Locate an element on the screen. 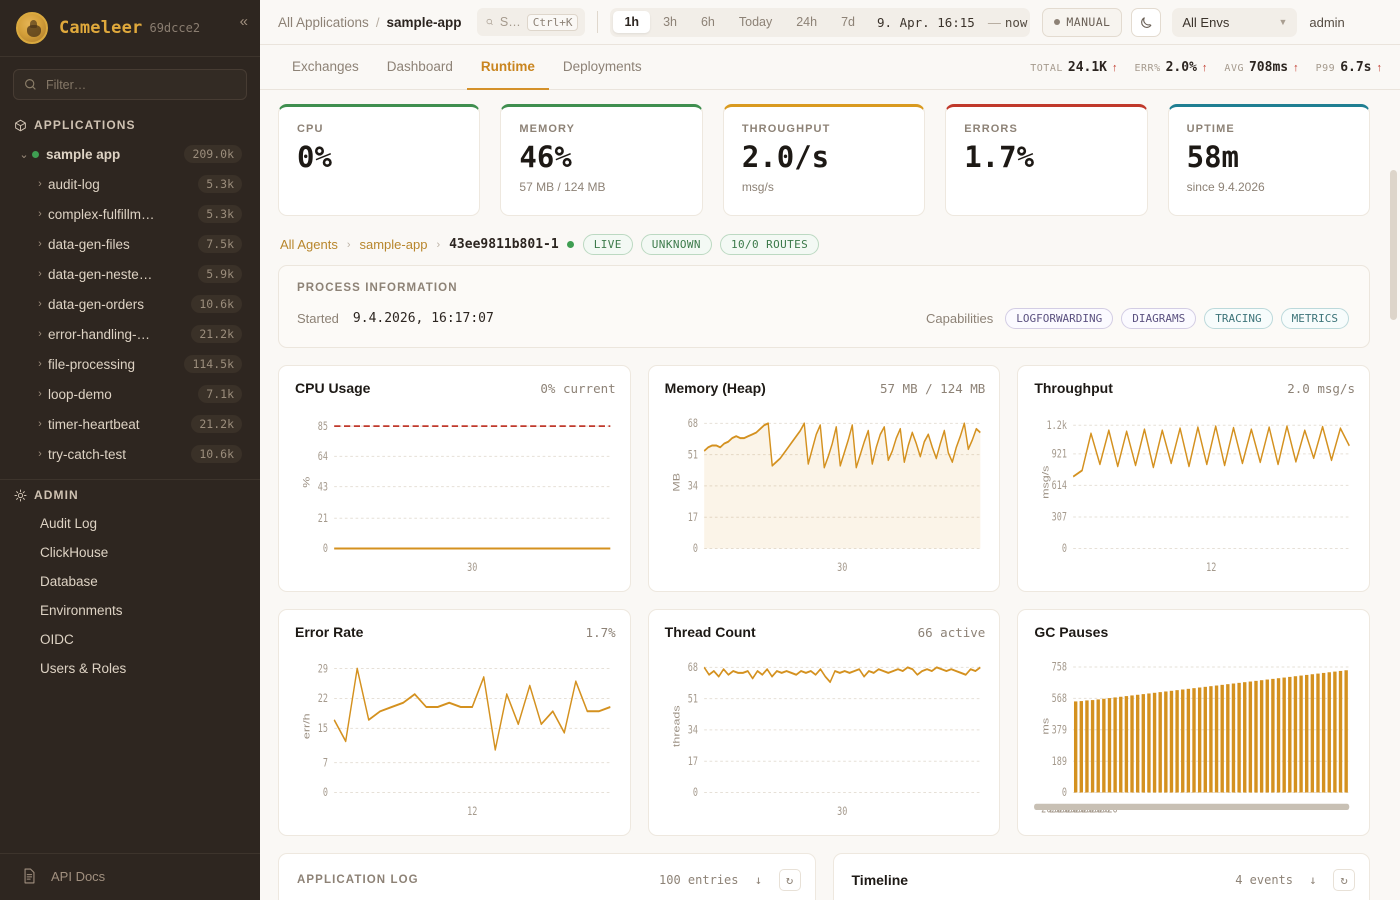  application-log-title: APPLICATION LOG is located at coordinates (358, 880).